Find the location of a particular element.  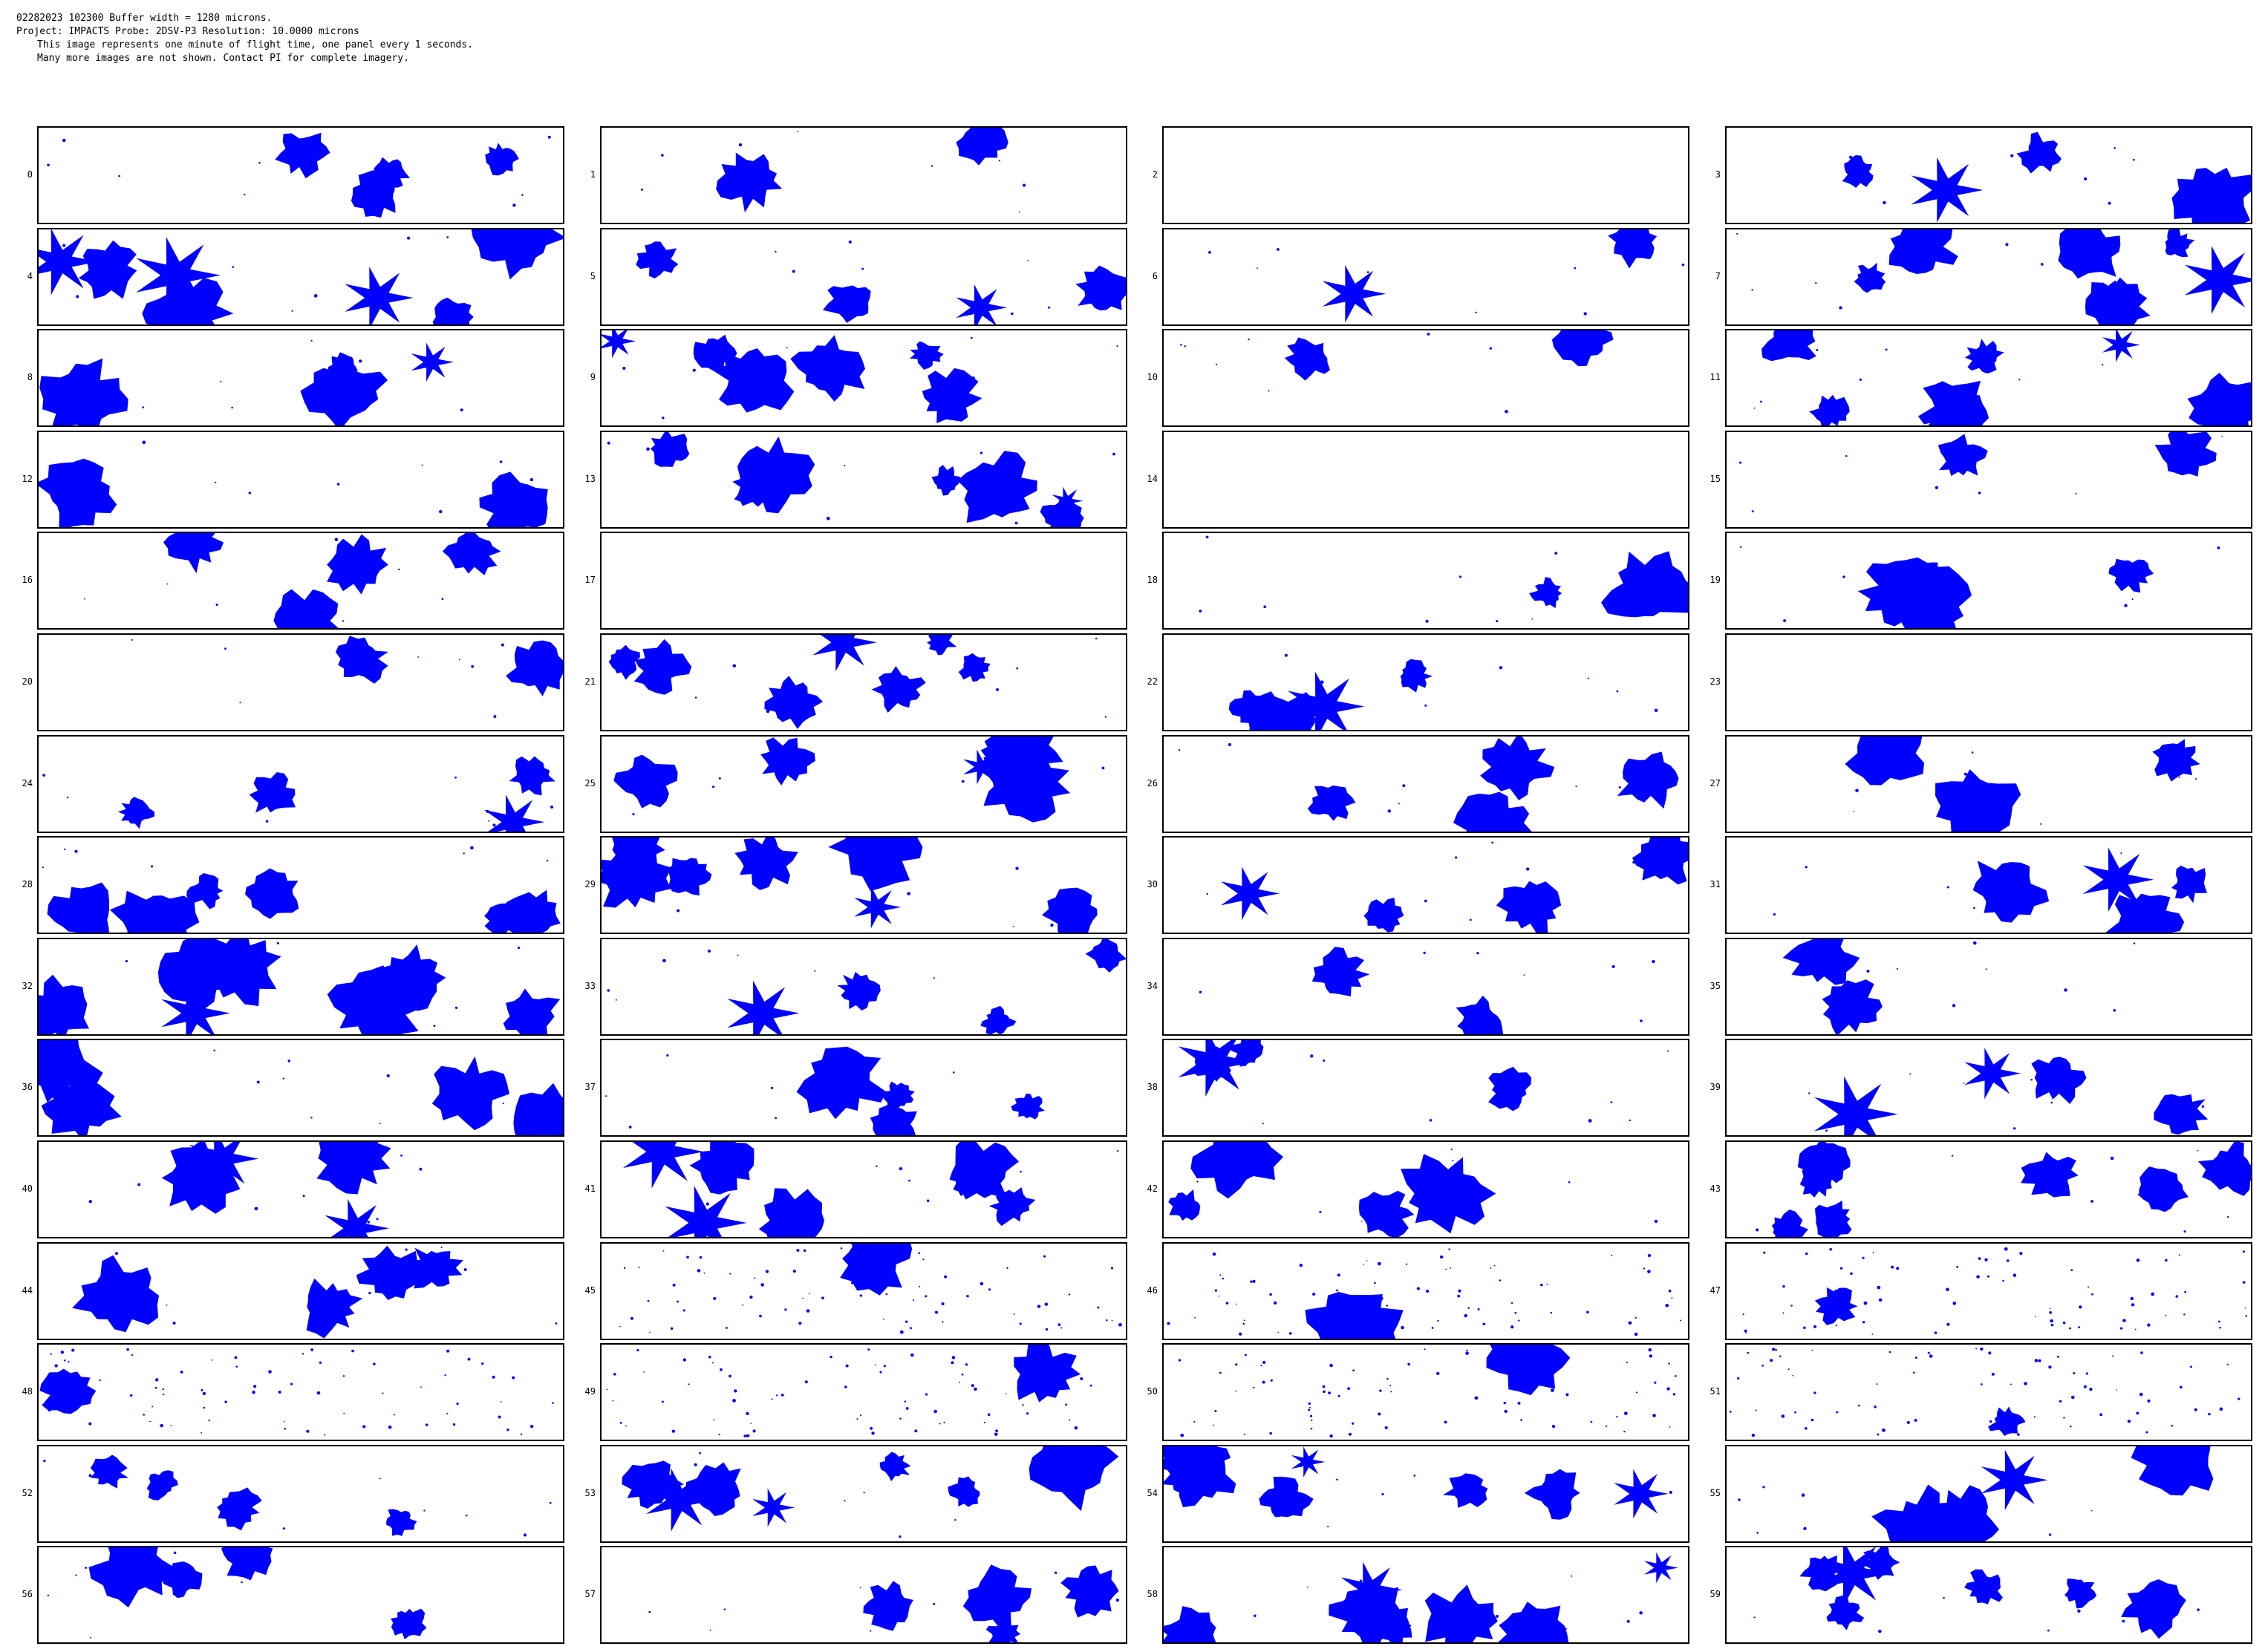

panel-label: 26 is located at coordinates (1152, 783).